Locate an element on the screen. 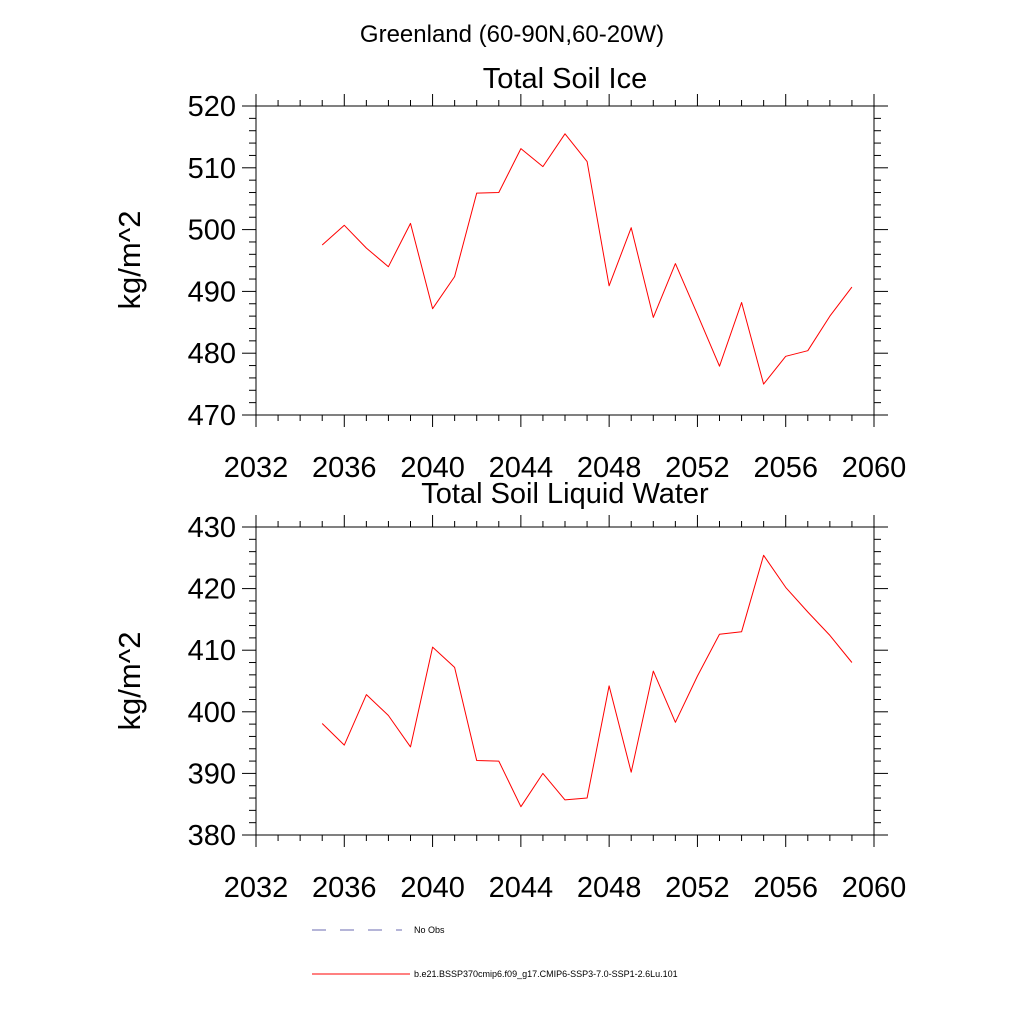  y-tick-label: 500 is located at coordinates (212, 231).